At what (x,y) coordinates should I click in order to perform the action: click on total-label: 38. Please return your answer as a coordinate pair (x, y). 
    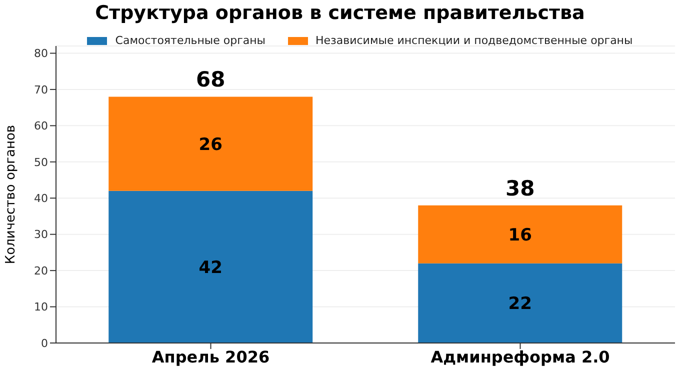
    Looking at the image, I should click on (520, 188).